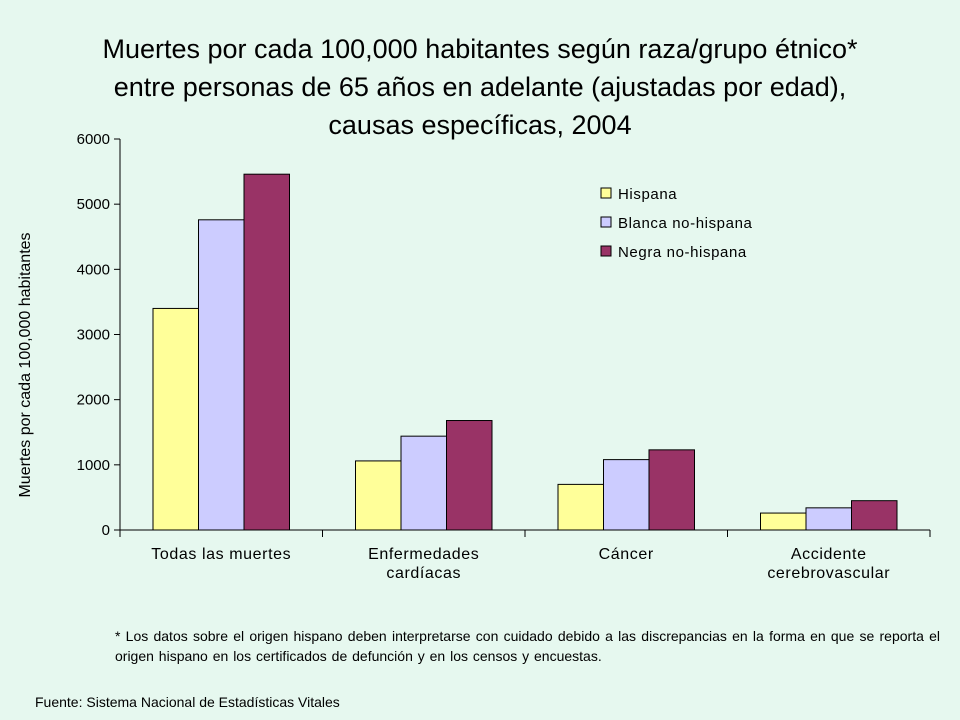  What do you see at coordinates (221, 554) in the screenshot?
I see `x-tick-label: Todas las muertes` at bounding box center [221, 554].